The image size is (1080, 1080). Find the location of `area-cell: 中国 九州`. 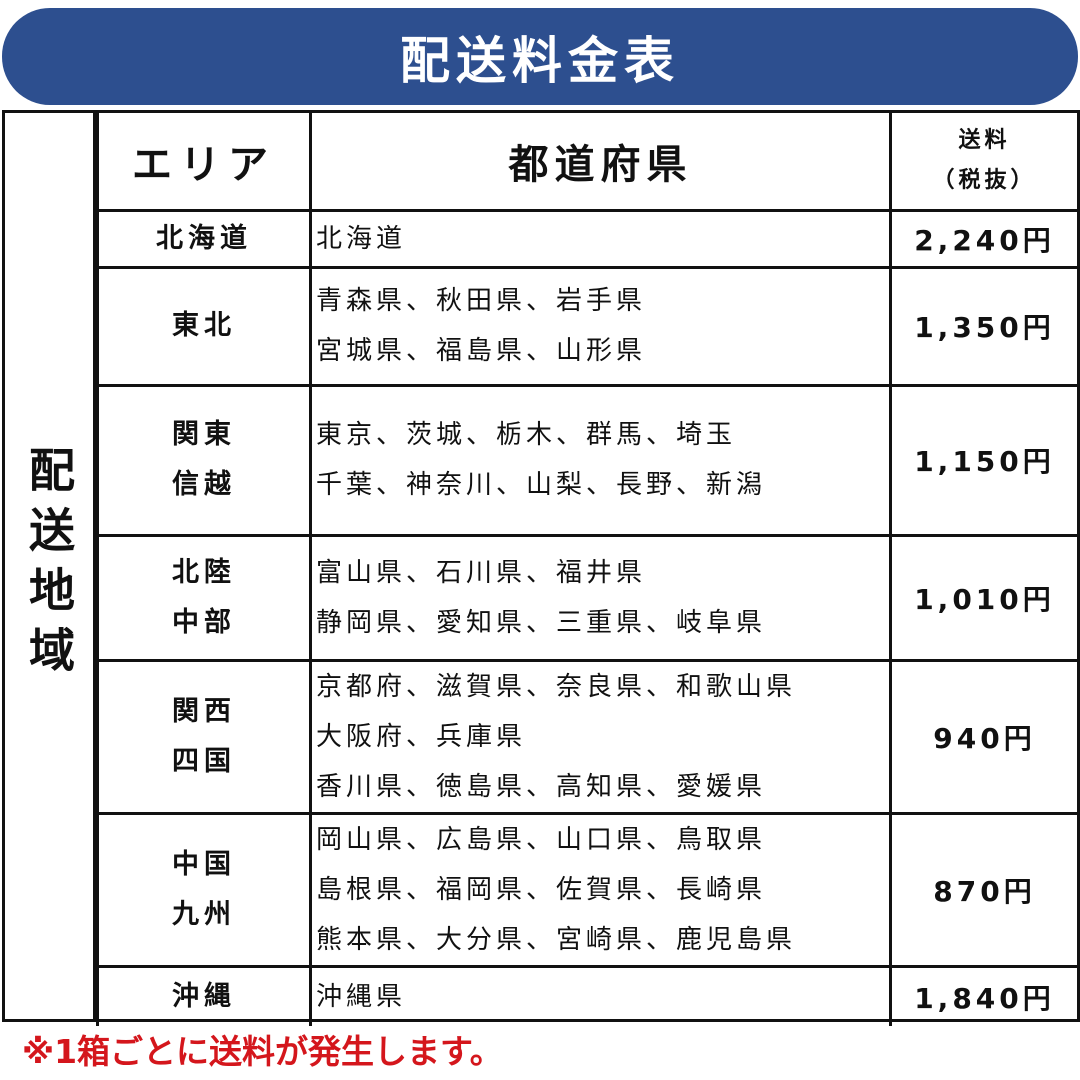

area-cell: 中国 九州 is located at coordinates (204, 889).